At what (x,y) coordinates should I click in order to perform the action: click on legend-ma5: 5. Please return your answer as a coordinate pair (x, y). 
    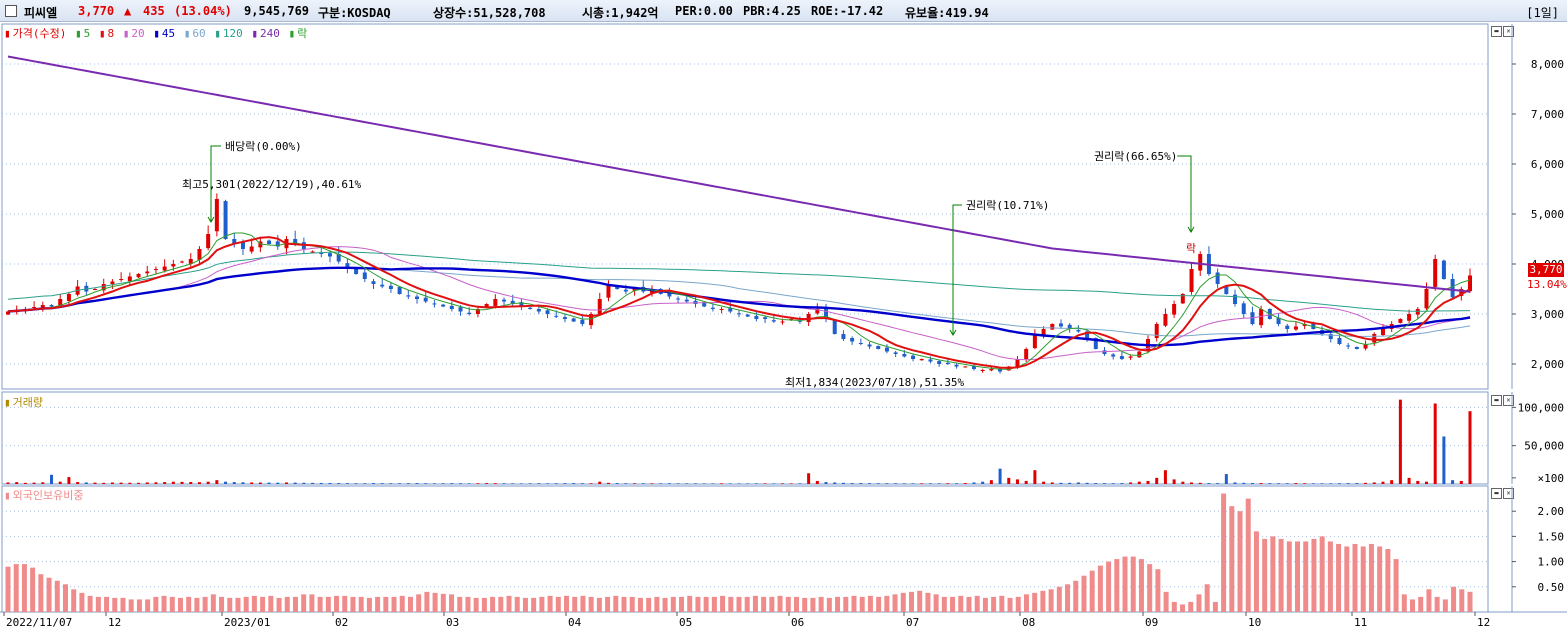
    Looking at the image, I should click on (87, 33).